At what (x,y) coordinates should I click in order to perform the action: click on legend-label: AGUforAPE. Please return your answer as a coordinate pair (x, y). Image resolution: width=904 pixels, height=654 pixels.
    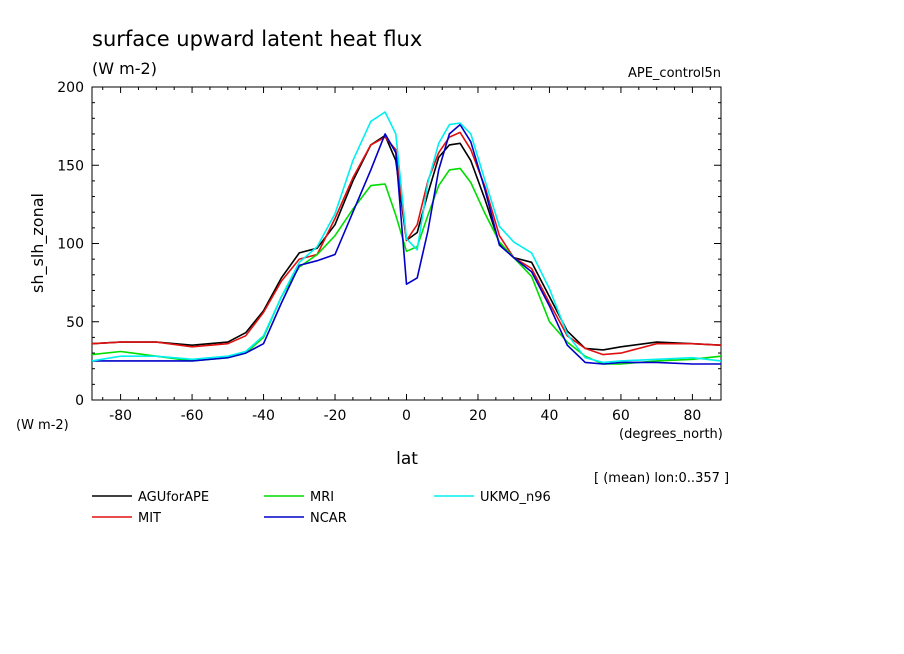
    Looking at the image, I should click on (173, 497).